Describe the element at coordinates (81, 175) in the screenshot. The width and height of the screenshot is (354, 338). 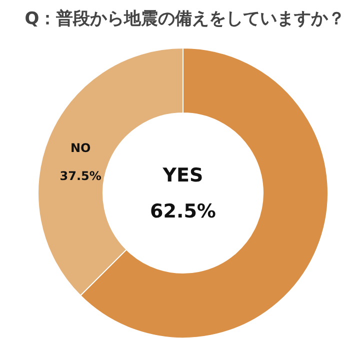
I see `data-label: 37.5%` at that location.